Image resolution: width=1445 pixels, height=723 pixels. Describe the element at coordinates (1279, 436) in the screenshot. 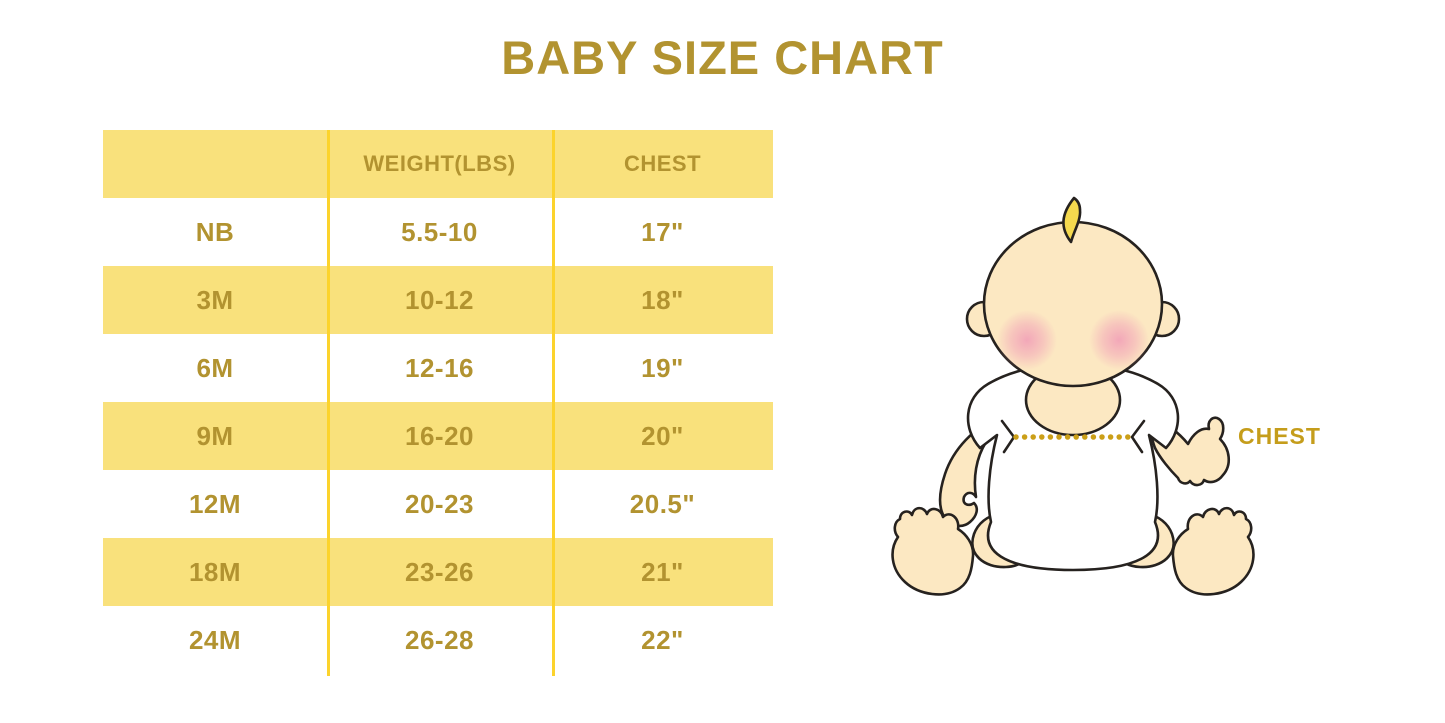

I see `chest-measure-label: CHEST` at that location.